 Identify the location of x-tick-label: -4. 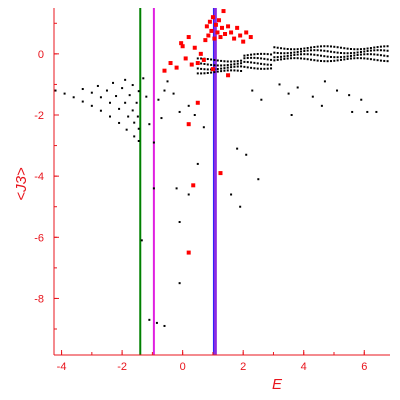
(62, 367).